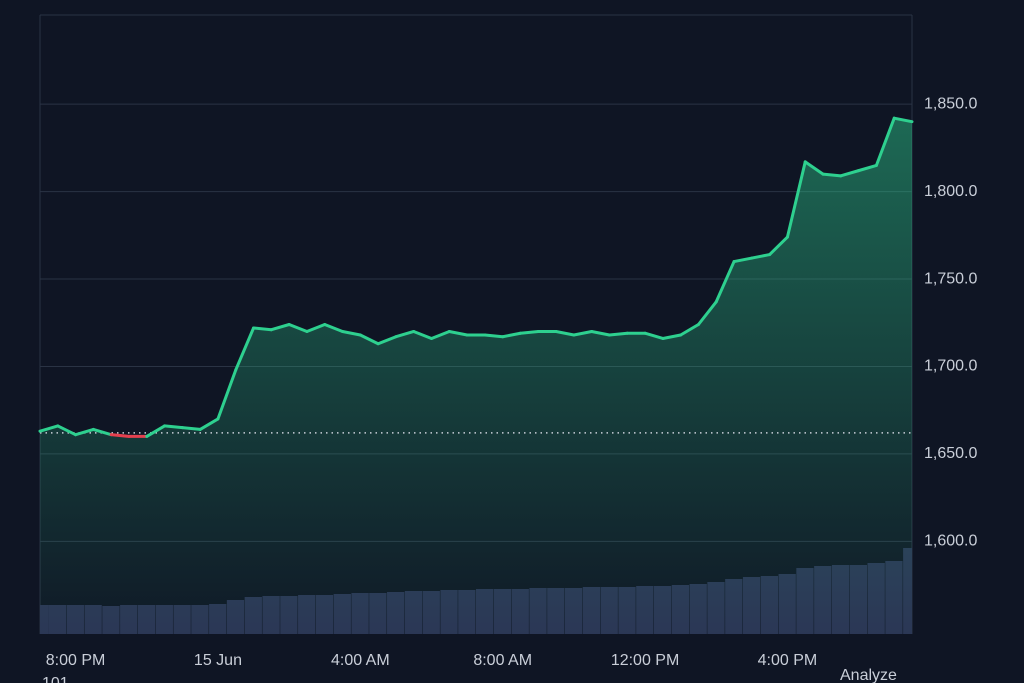 The width and height of the screenshot is (1024, 683). What do you see at coordinates (950, 191) in the screenshot?
I see `y-tick-label: 1,800.0` at bounding box center [950, 191].